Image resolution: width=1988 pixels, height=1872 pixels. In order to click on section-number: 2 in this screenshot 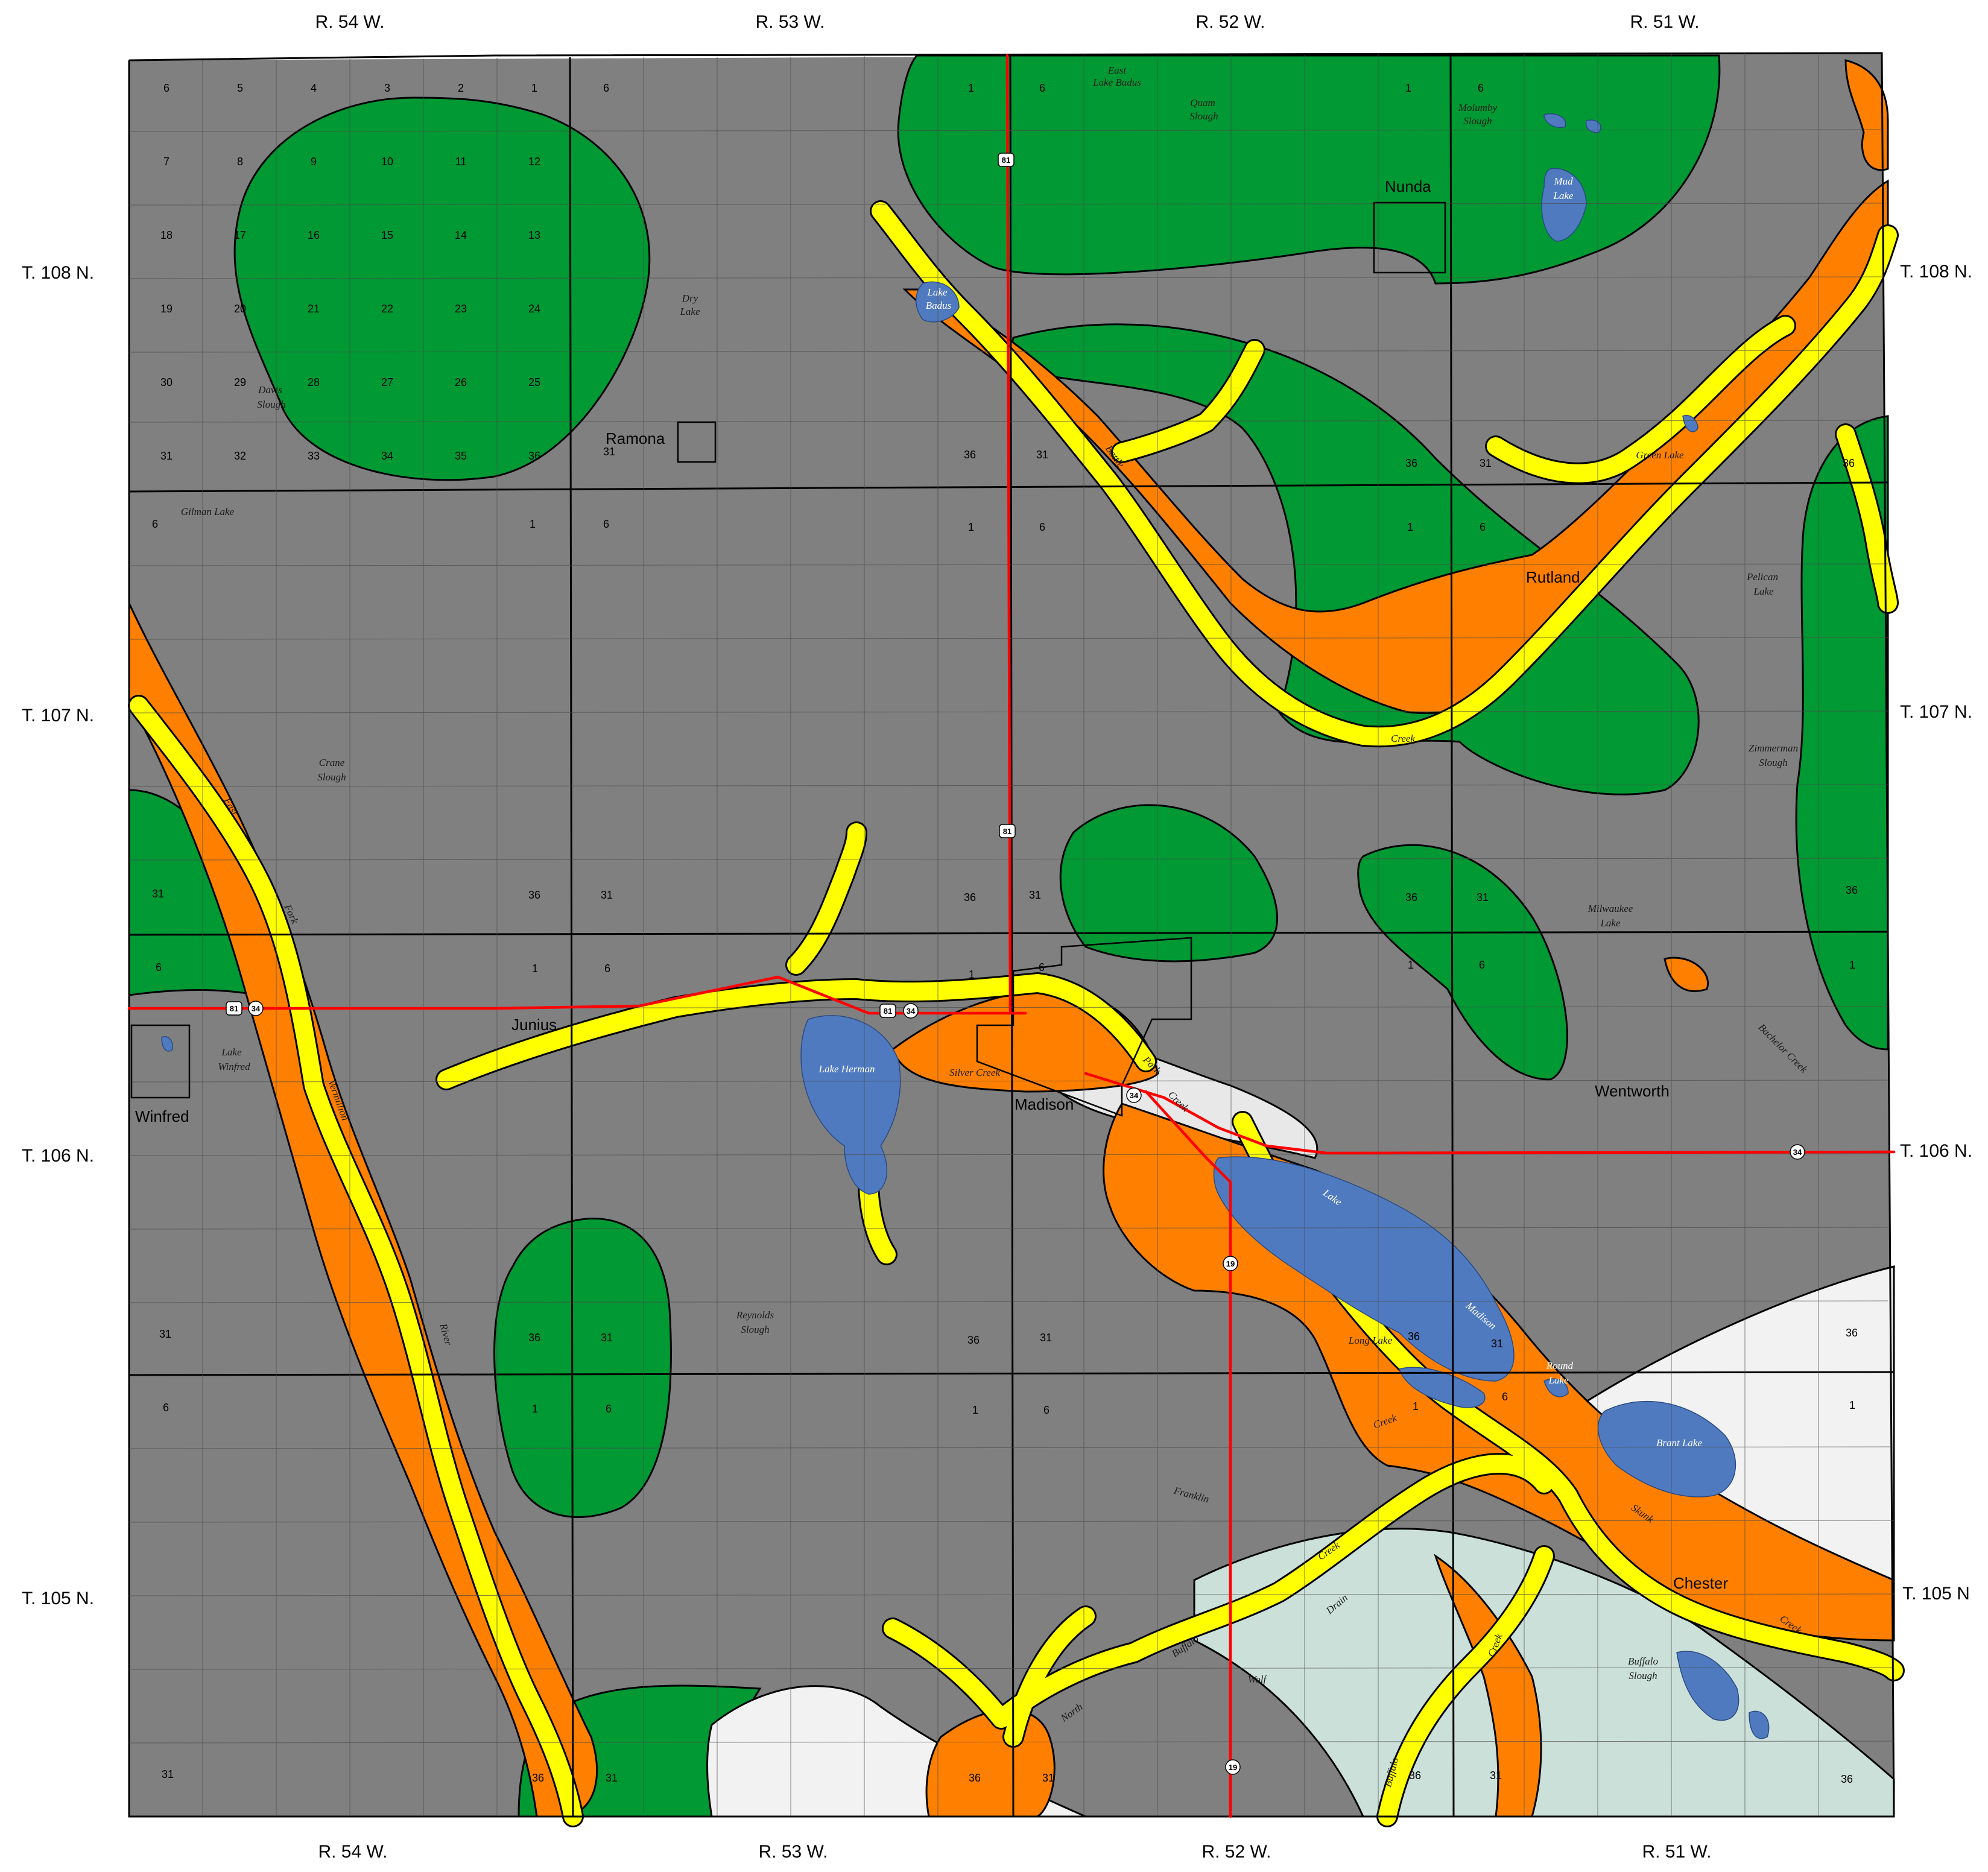, I will do `click(461, 88)`.